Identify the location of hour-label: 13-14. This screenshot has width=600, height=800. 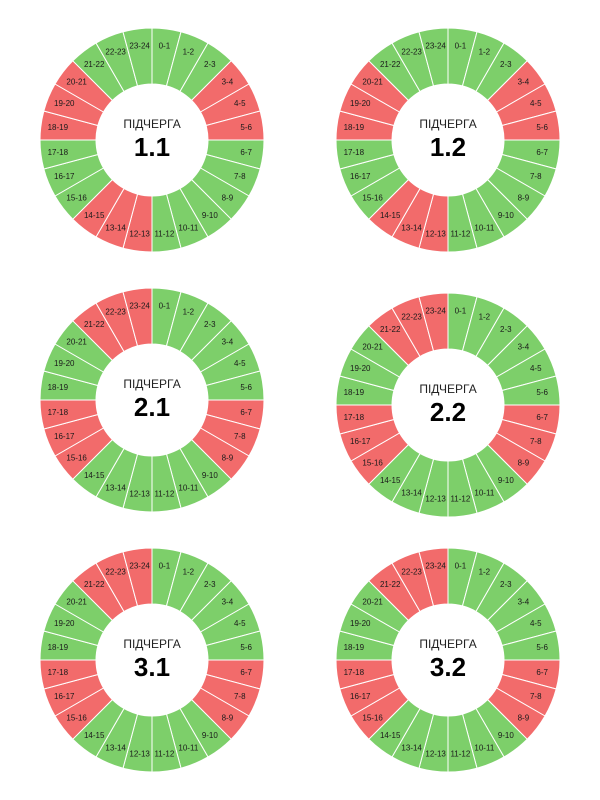
(411, 227).